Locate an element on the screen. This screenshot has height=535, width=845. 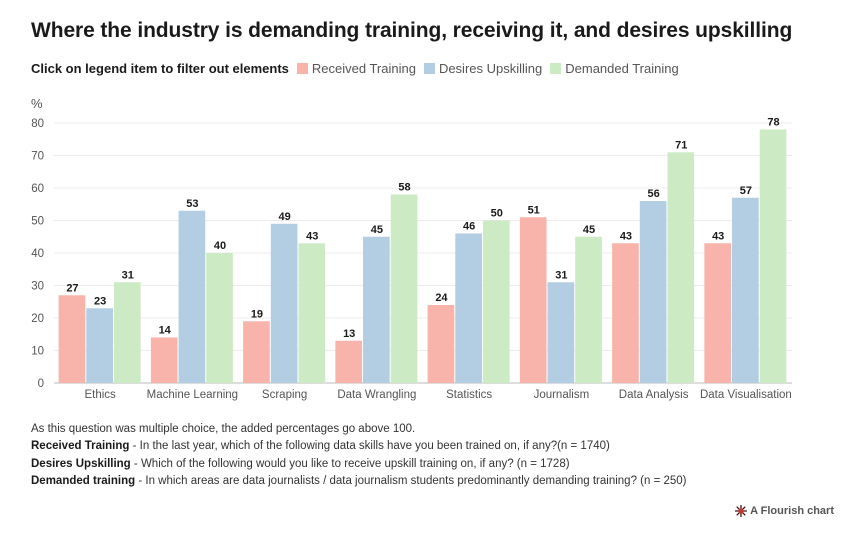
legend-item-desires-upskilling: Desires Upskilling is located at coordinates (483, 68).